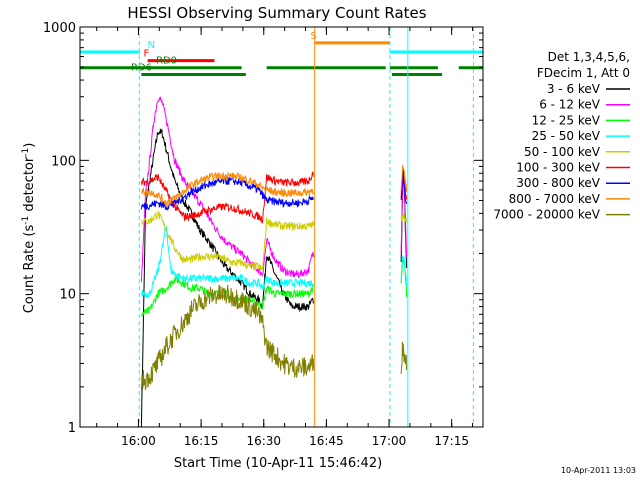 The height and width of the screenshot is (480, 640). Describe the element at coordinates (451, 441) in the screenshot. I see `x-tick-label: 17:15` at that location.